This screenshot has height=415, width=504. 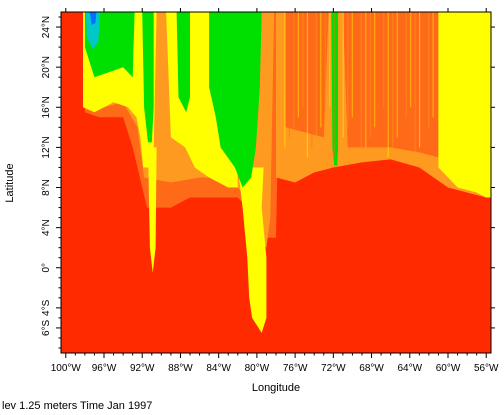 What do you see at coordinates (77, 406) in the screenshot?
I see `footer-caption: lev 1.25 meters Time Jan 1997` at bounding box center [77, 406].